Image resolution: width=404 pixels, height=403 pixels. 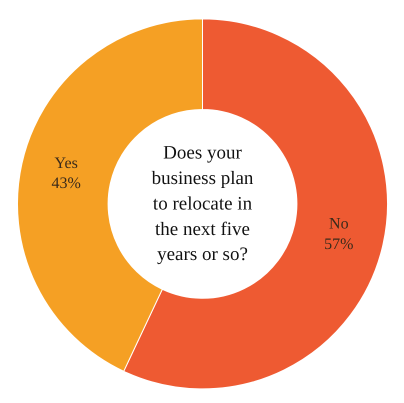 I want to click on slice-label: No, so click(x=339, y=224).